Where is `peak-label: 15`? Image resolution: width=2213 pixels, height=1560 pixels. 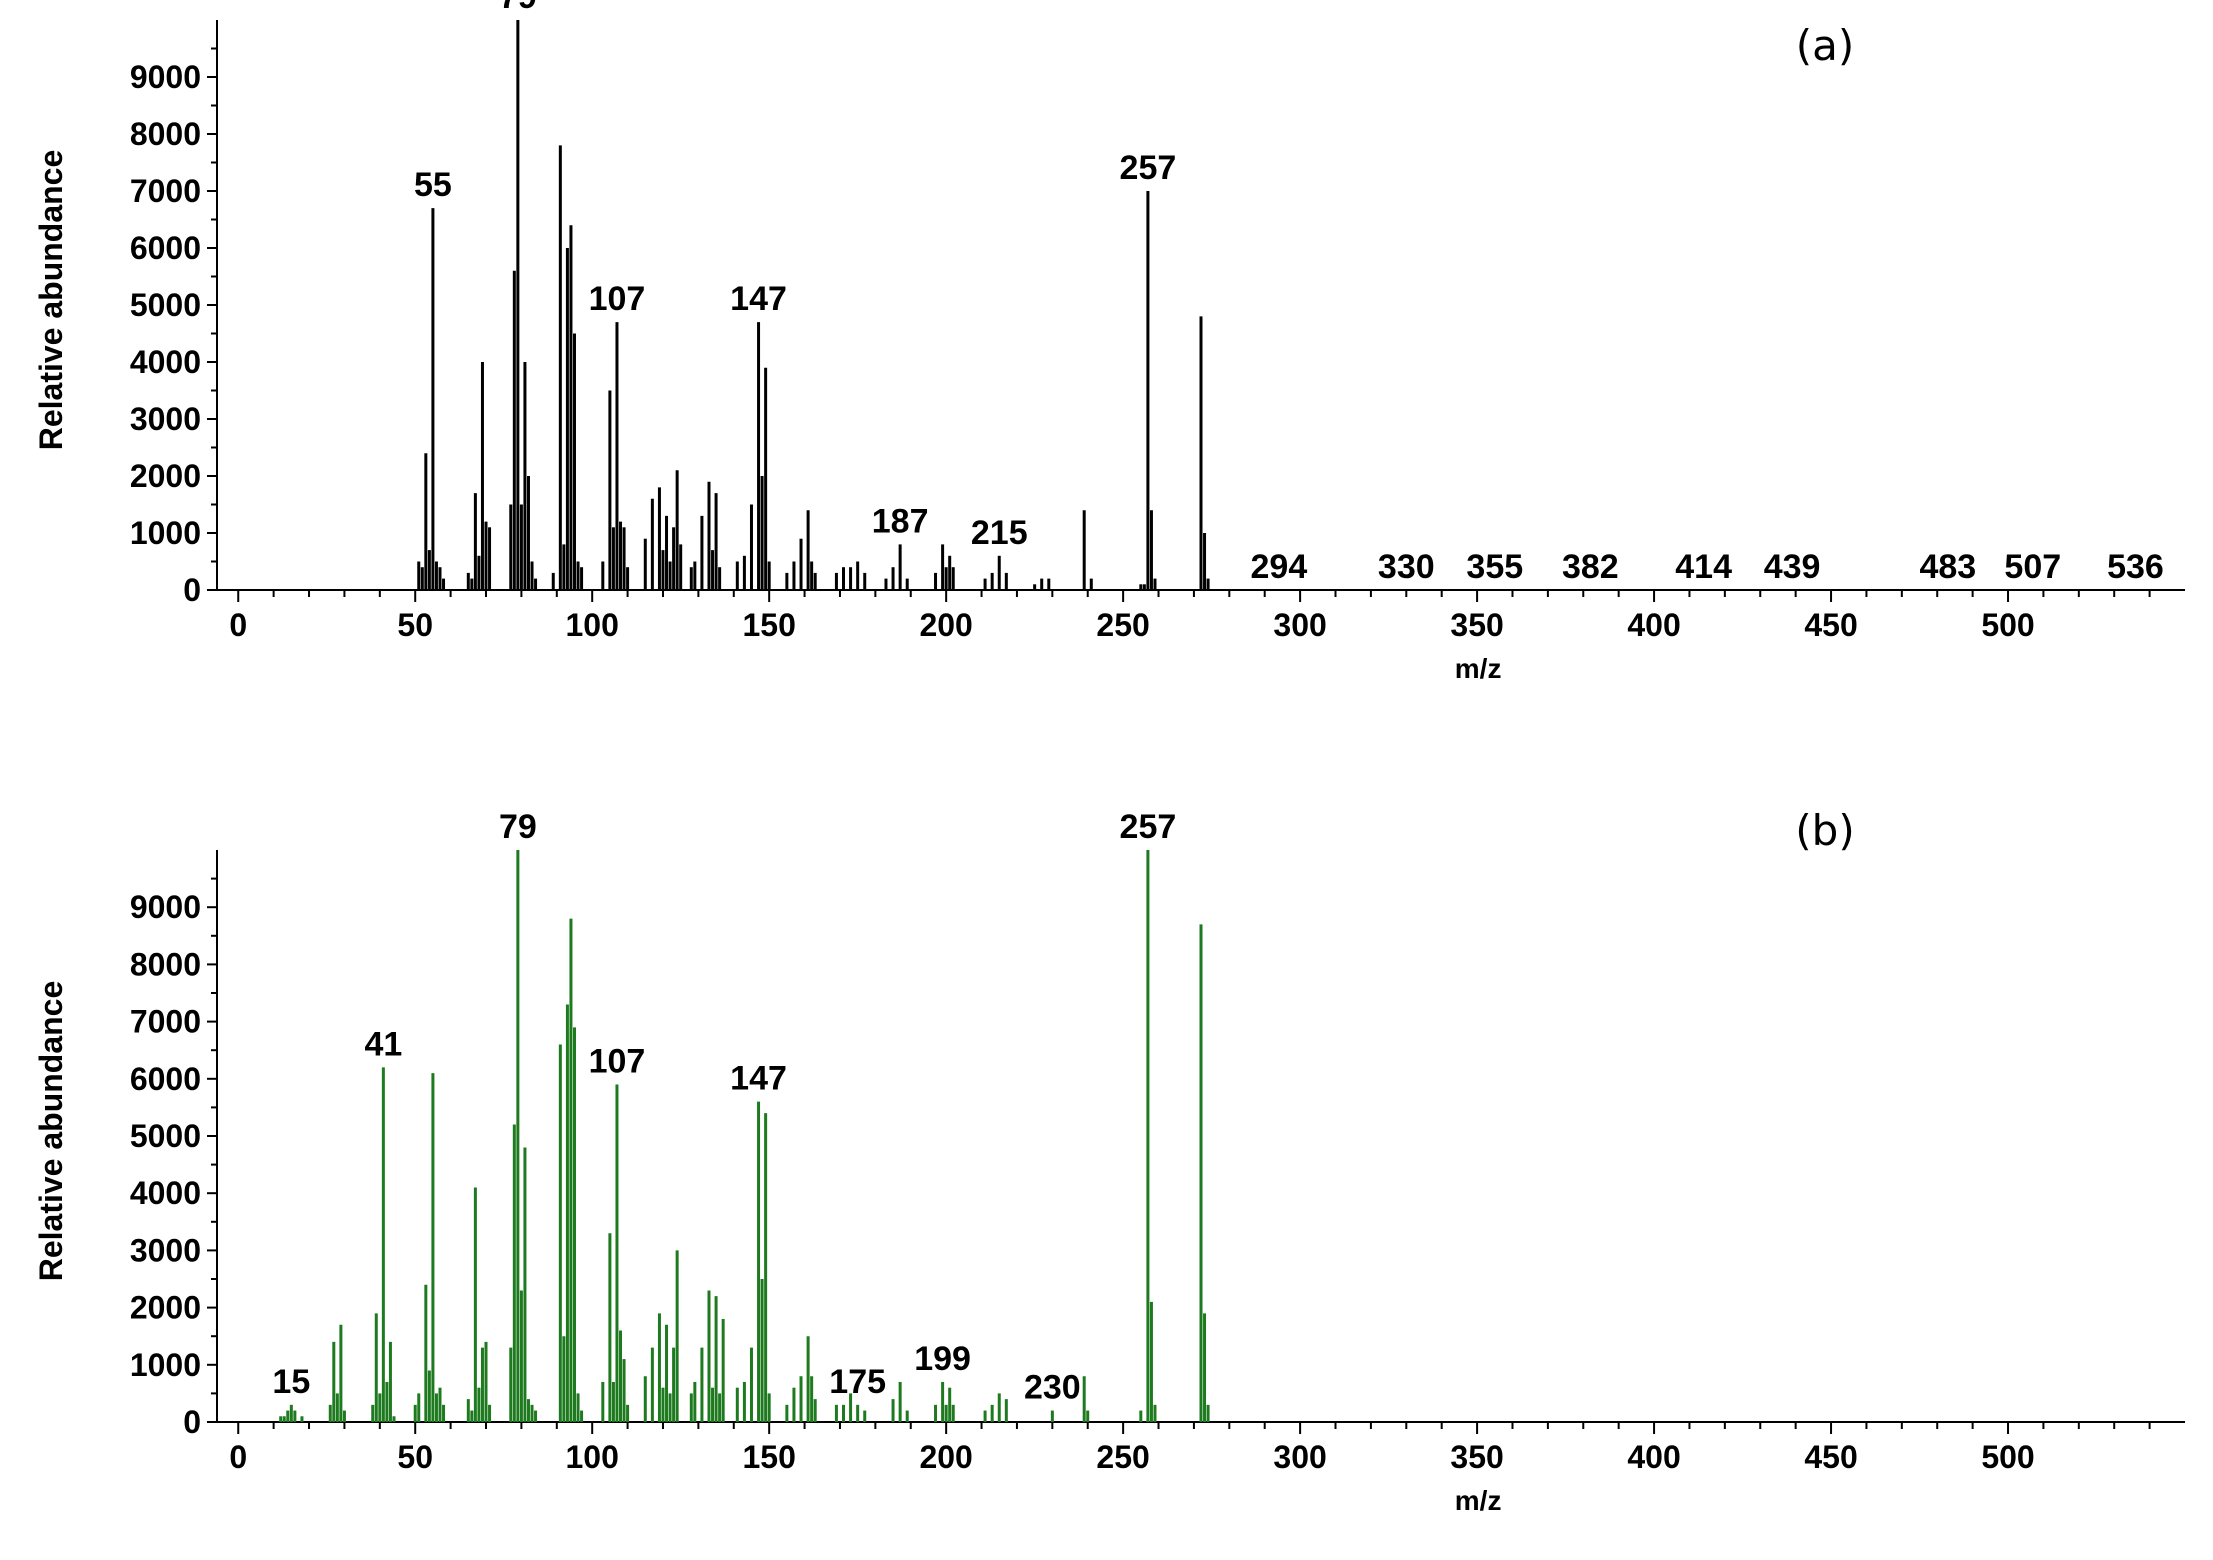 peak-label: 15 is located at coordinates (291, 1382).